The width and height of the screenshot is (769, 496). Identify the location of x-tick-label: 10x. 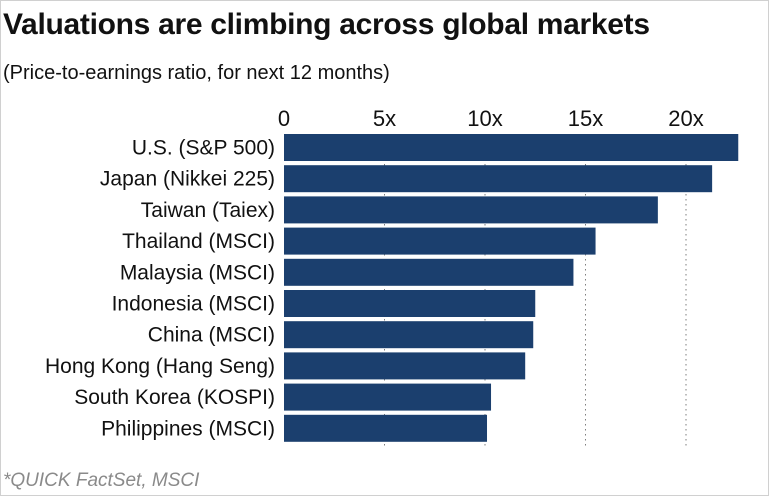
(484, 118).